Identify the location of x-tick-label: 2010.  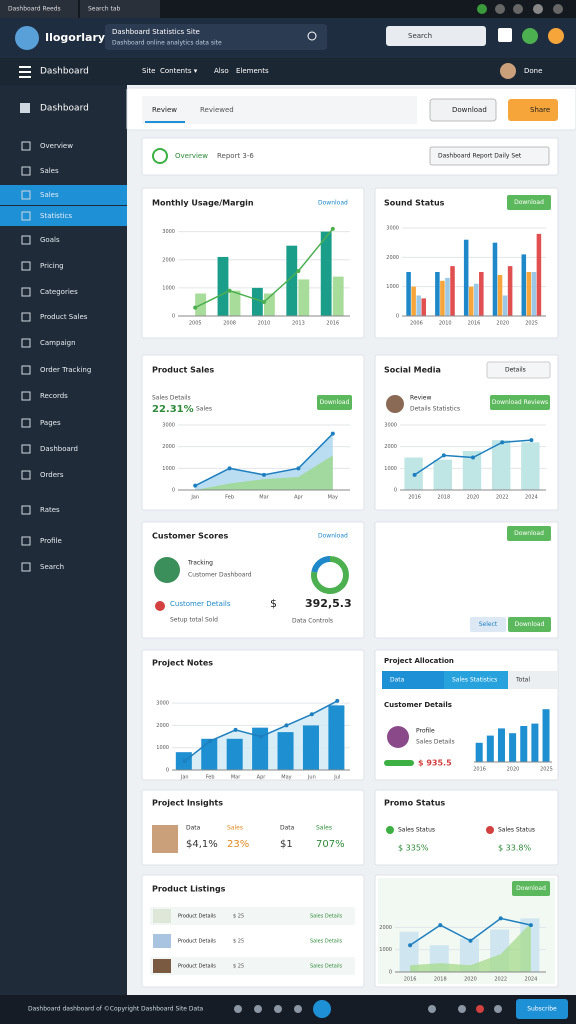
(445, 324).